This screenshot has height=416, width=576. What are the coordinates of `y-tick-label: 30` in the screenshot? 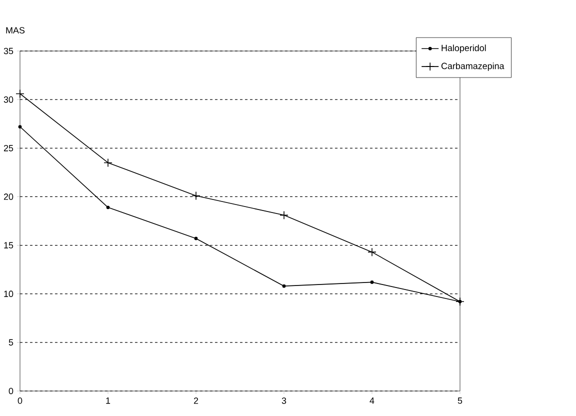 It's located at (9, 99).